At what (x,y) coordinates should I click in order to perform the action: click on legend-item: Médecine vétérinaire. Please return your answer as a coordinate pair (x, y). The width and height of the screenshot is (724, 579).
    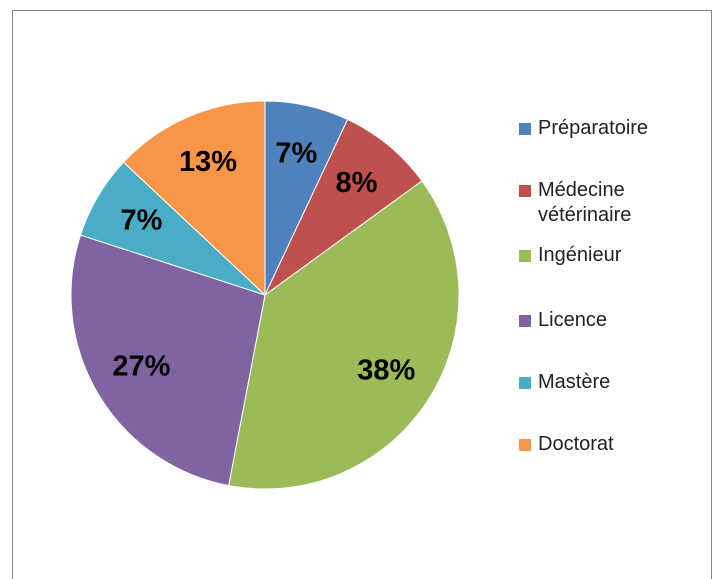
    Looking at the image, I should click on (599, 203).